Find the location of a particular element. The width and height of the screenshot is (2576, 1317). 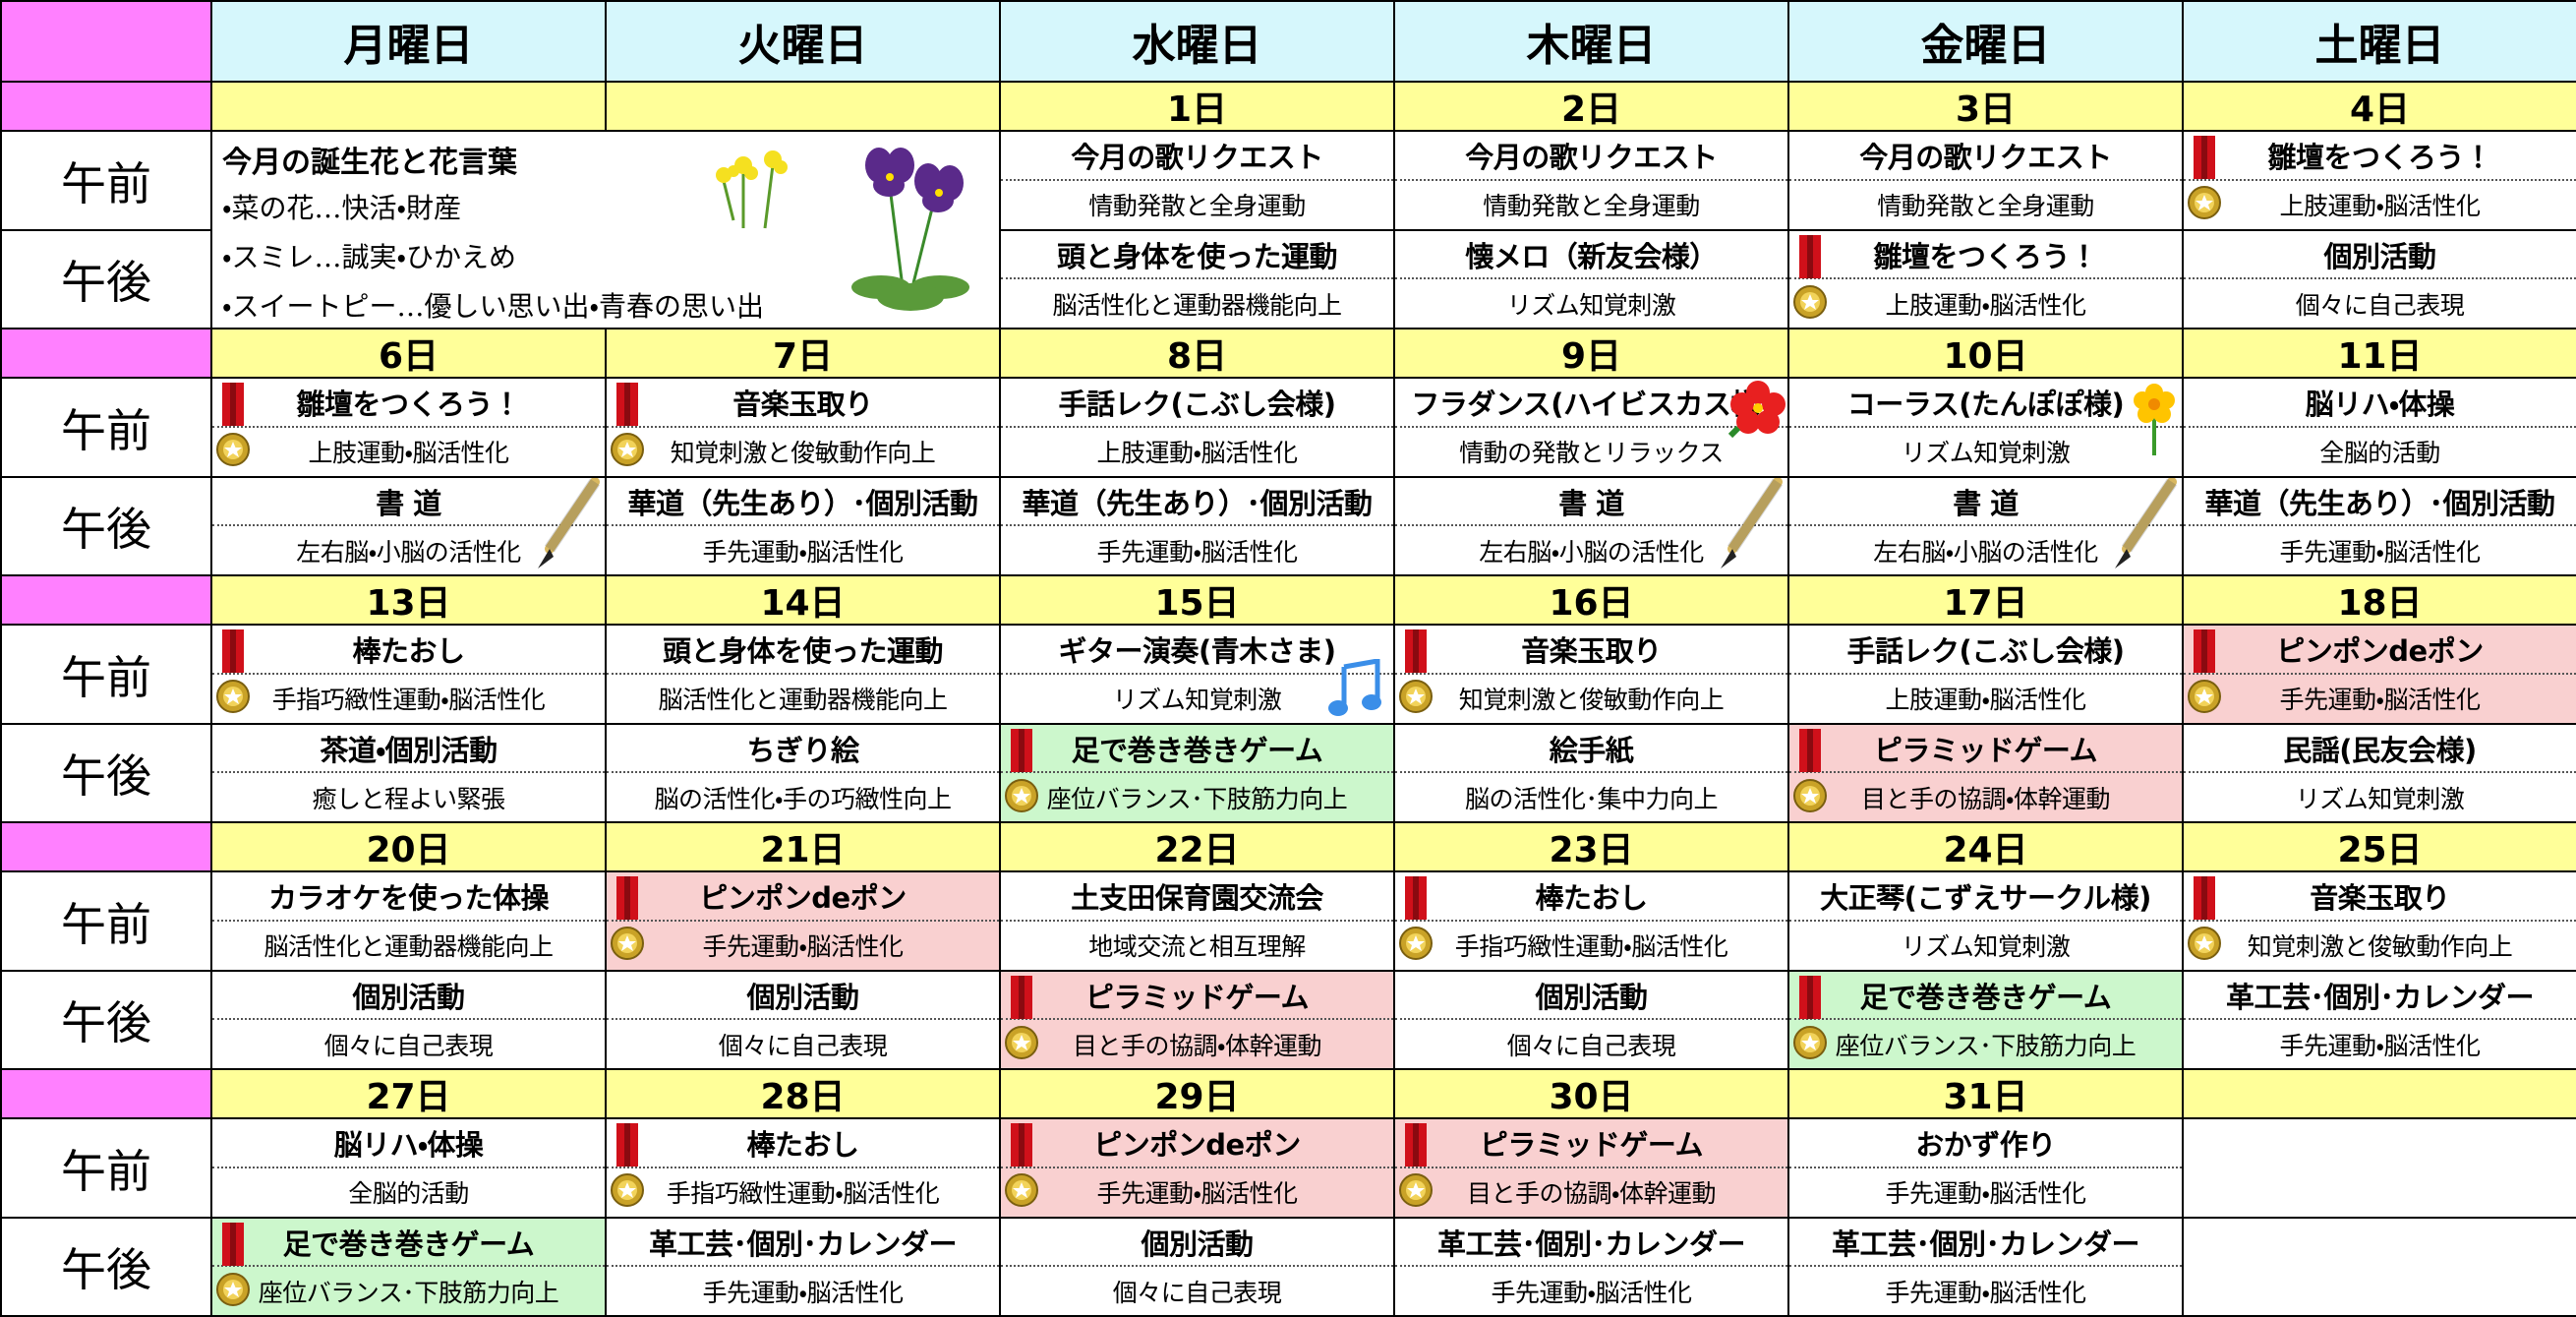

activity-title: コーラス(たんぽぽ様) is located at coordinates (1985, 403).